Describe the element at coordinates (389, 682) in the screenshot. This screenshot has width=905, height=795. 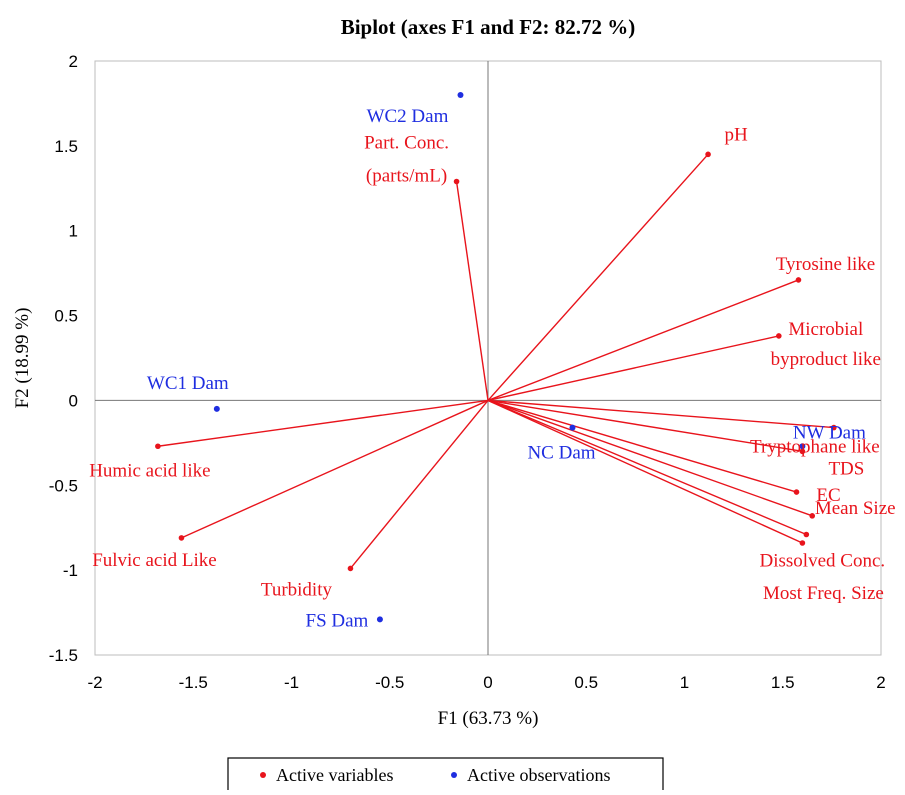
I see `x-tick-label: -0.5` at that location.